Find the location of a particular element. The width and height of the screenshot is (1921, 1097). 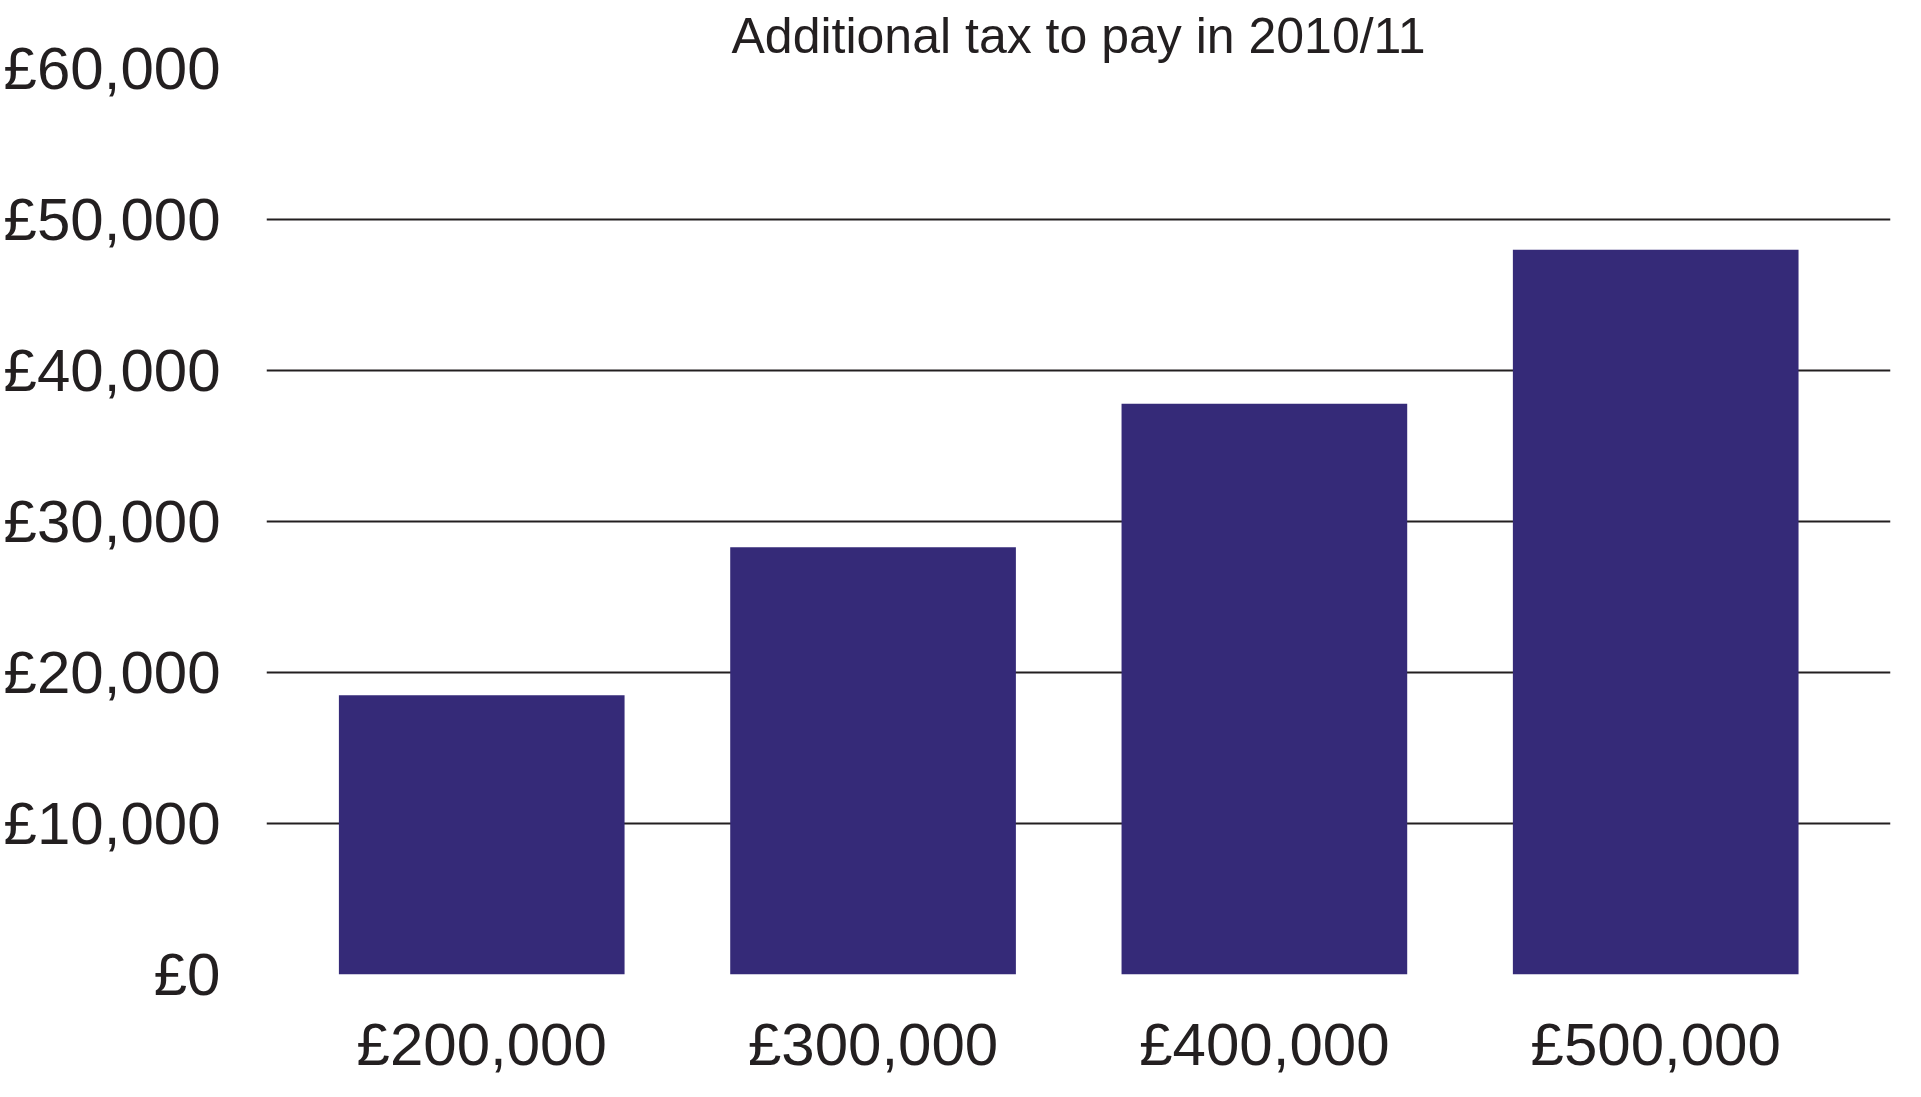

y-tick-label: £60,000 is located at coordinates (112, 68).